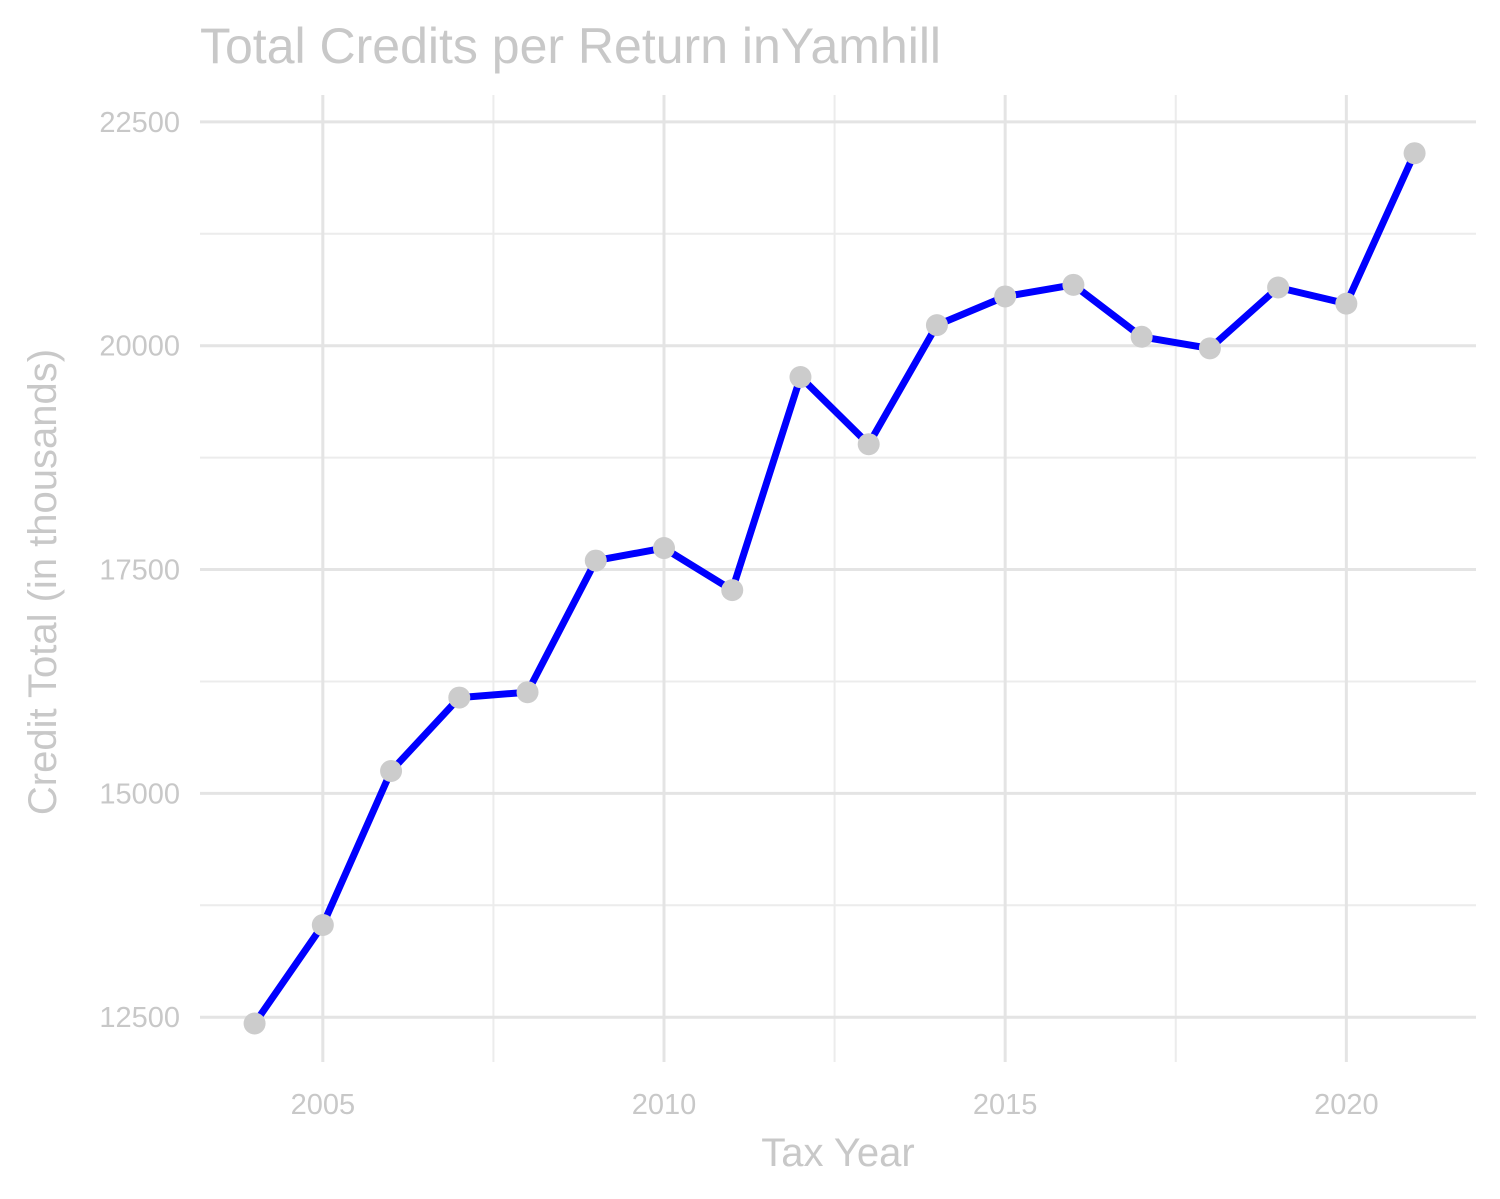 Image resolution: width=1500 pixels, height=1199 pixels. What do you see at coordinates (1346, 1105) in the screenshot?
I see `x-tick-label: 2020` at bounding box center [1346, 1105].